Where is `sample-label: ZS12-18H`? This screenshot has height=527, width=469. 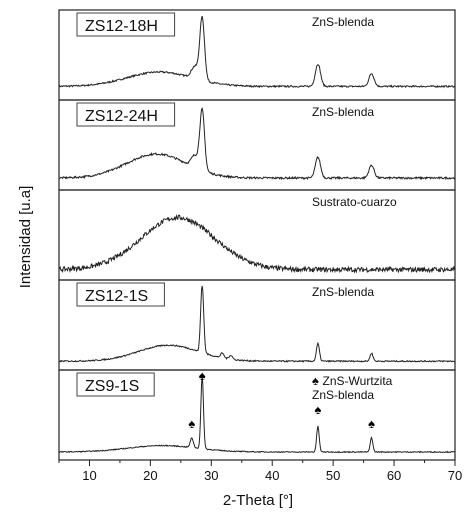 sample-label: ZS12-18H is located at coordinates (121, 26).